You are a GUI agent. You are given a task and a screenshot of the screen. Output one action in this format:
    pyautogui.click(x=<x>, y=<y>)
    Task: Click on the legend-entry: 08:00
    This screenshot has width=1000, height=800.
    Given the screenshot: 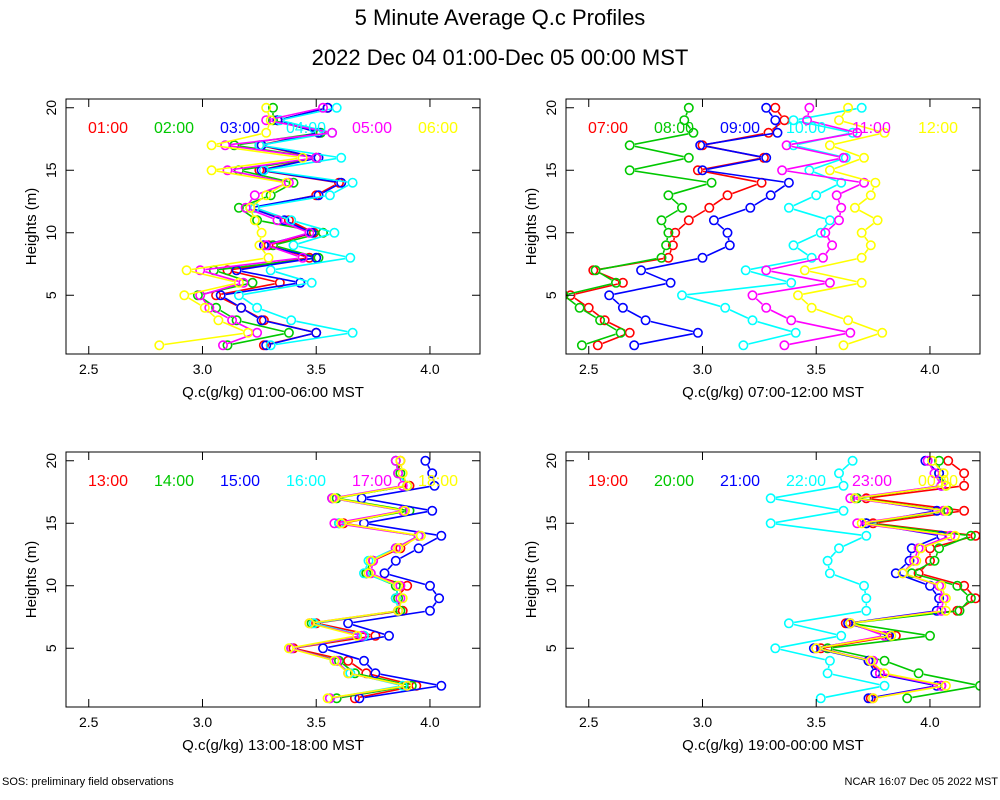 What is the action you would take?
    pyautogui.click(x=674, y=128)
    